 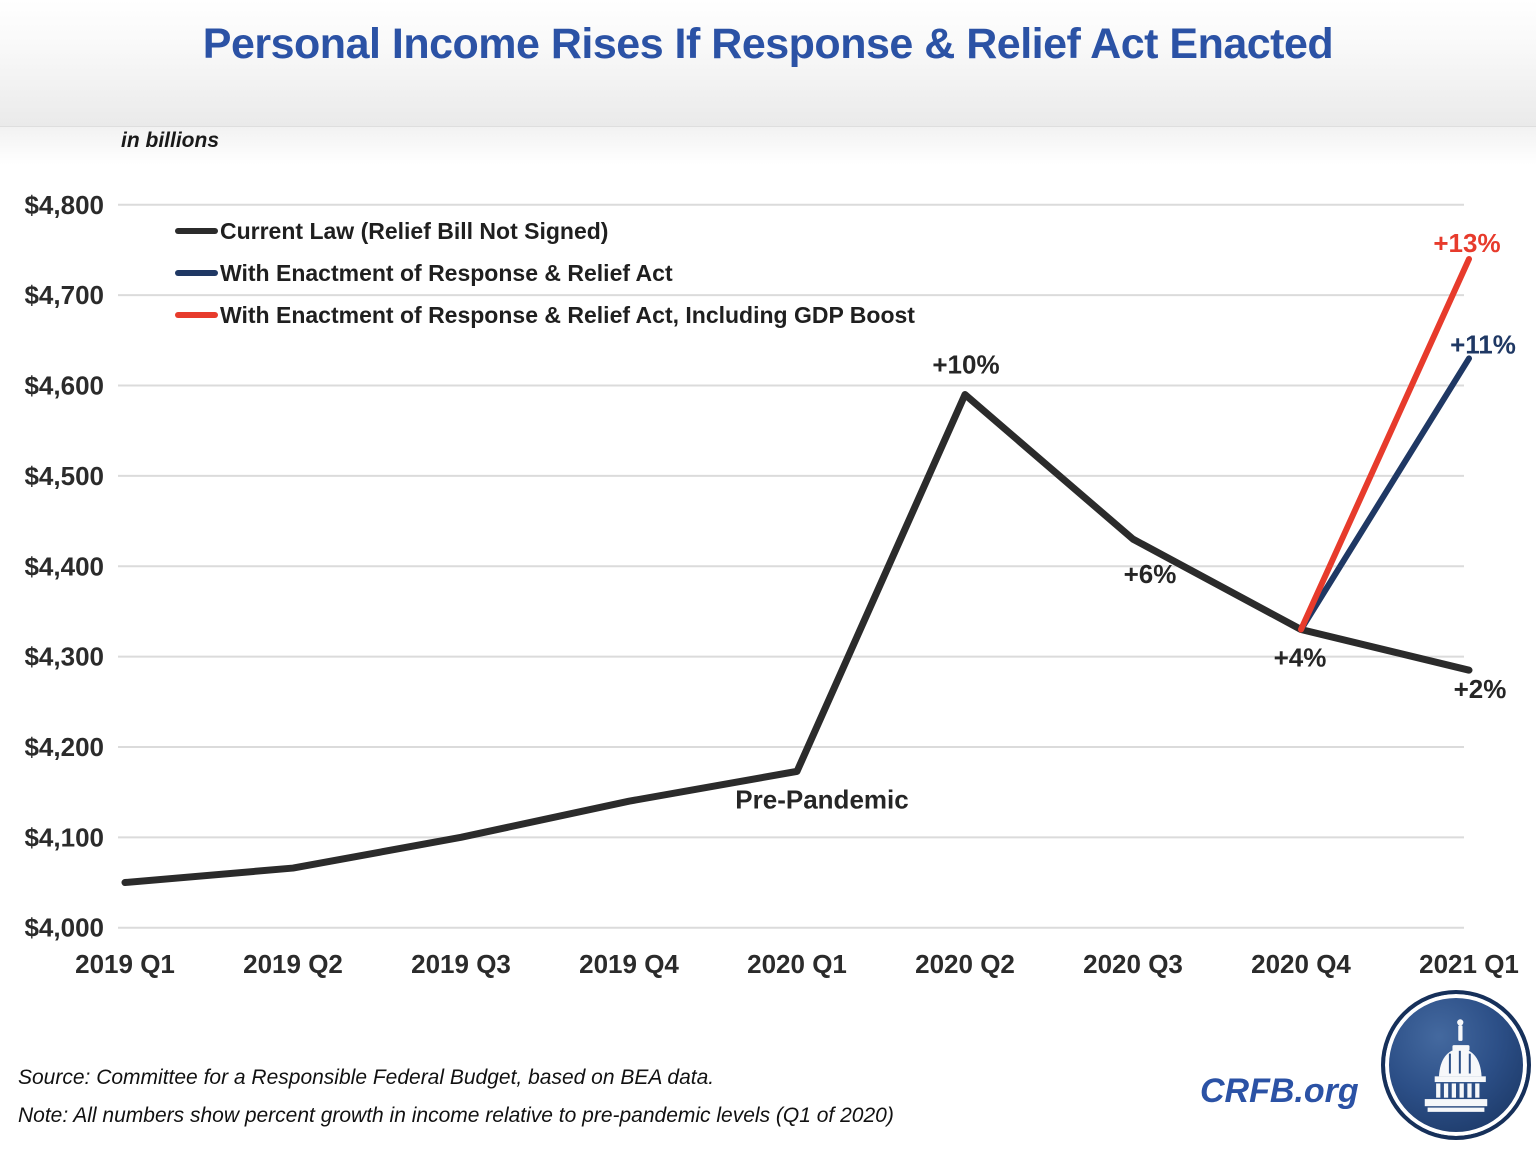 I want to click on data-label: +6%, so click(x=1150, y=574).